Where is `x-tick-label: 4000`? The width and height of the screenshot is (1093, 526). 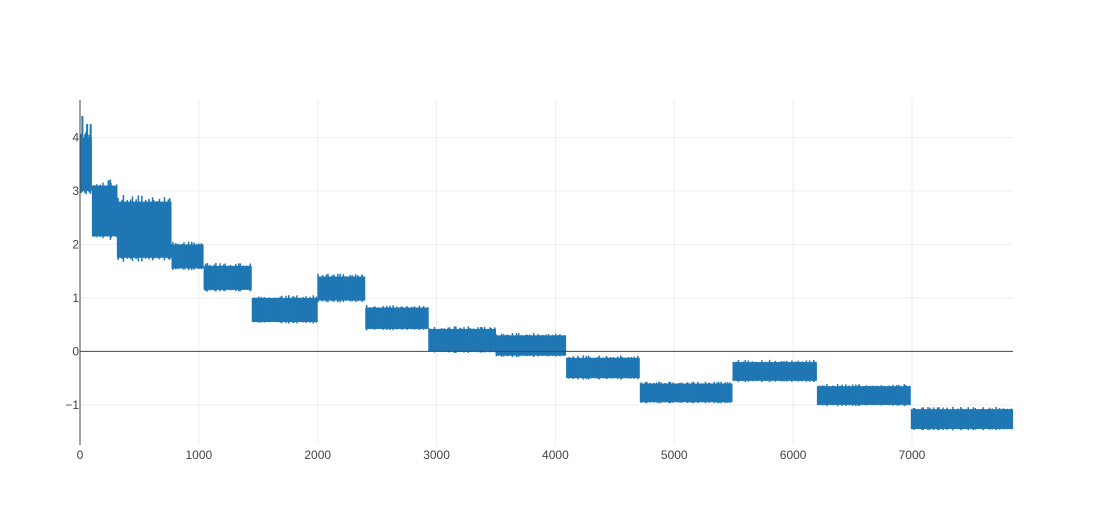 x-tick-label: 4000 is located at coordinates (555, 455).